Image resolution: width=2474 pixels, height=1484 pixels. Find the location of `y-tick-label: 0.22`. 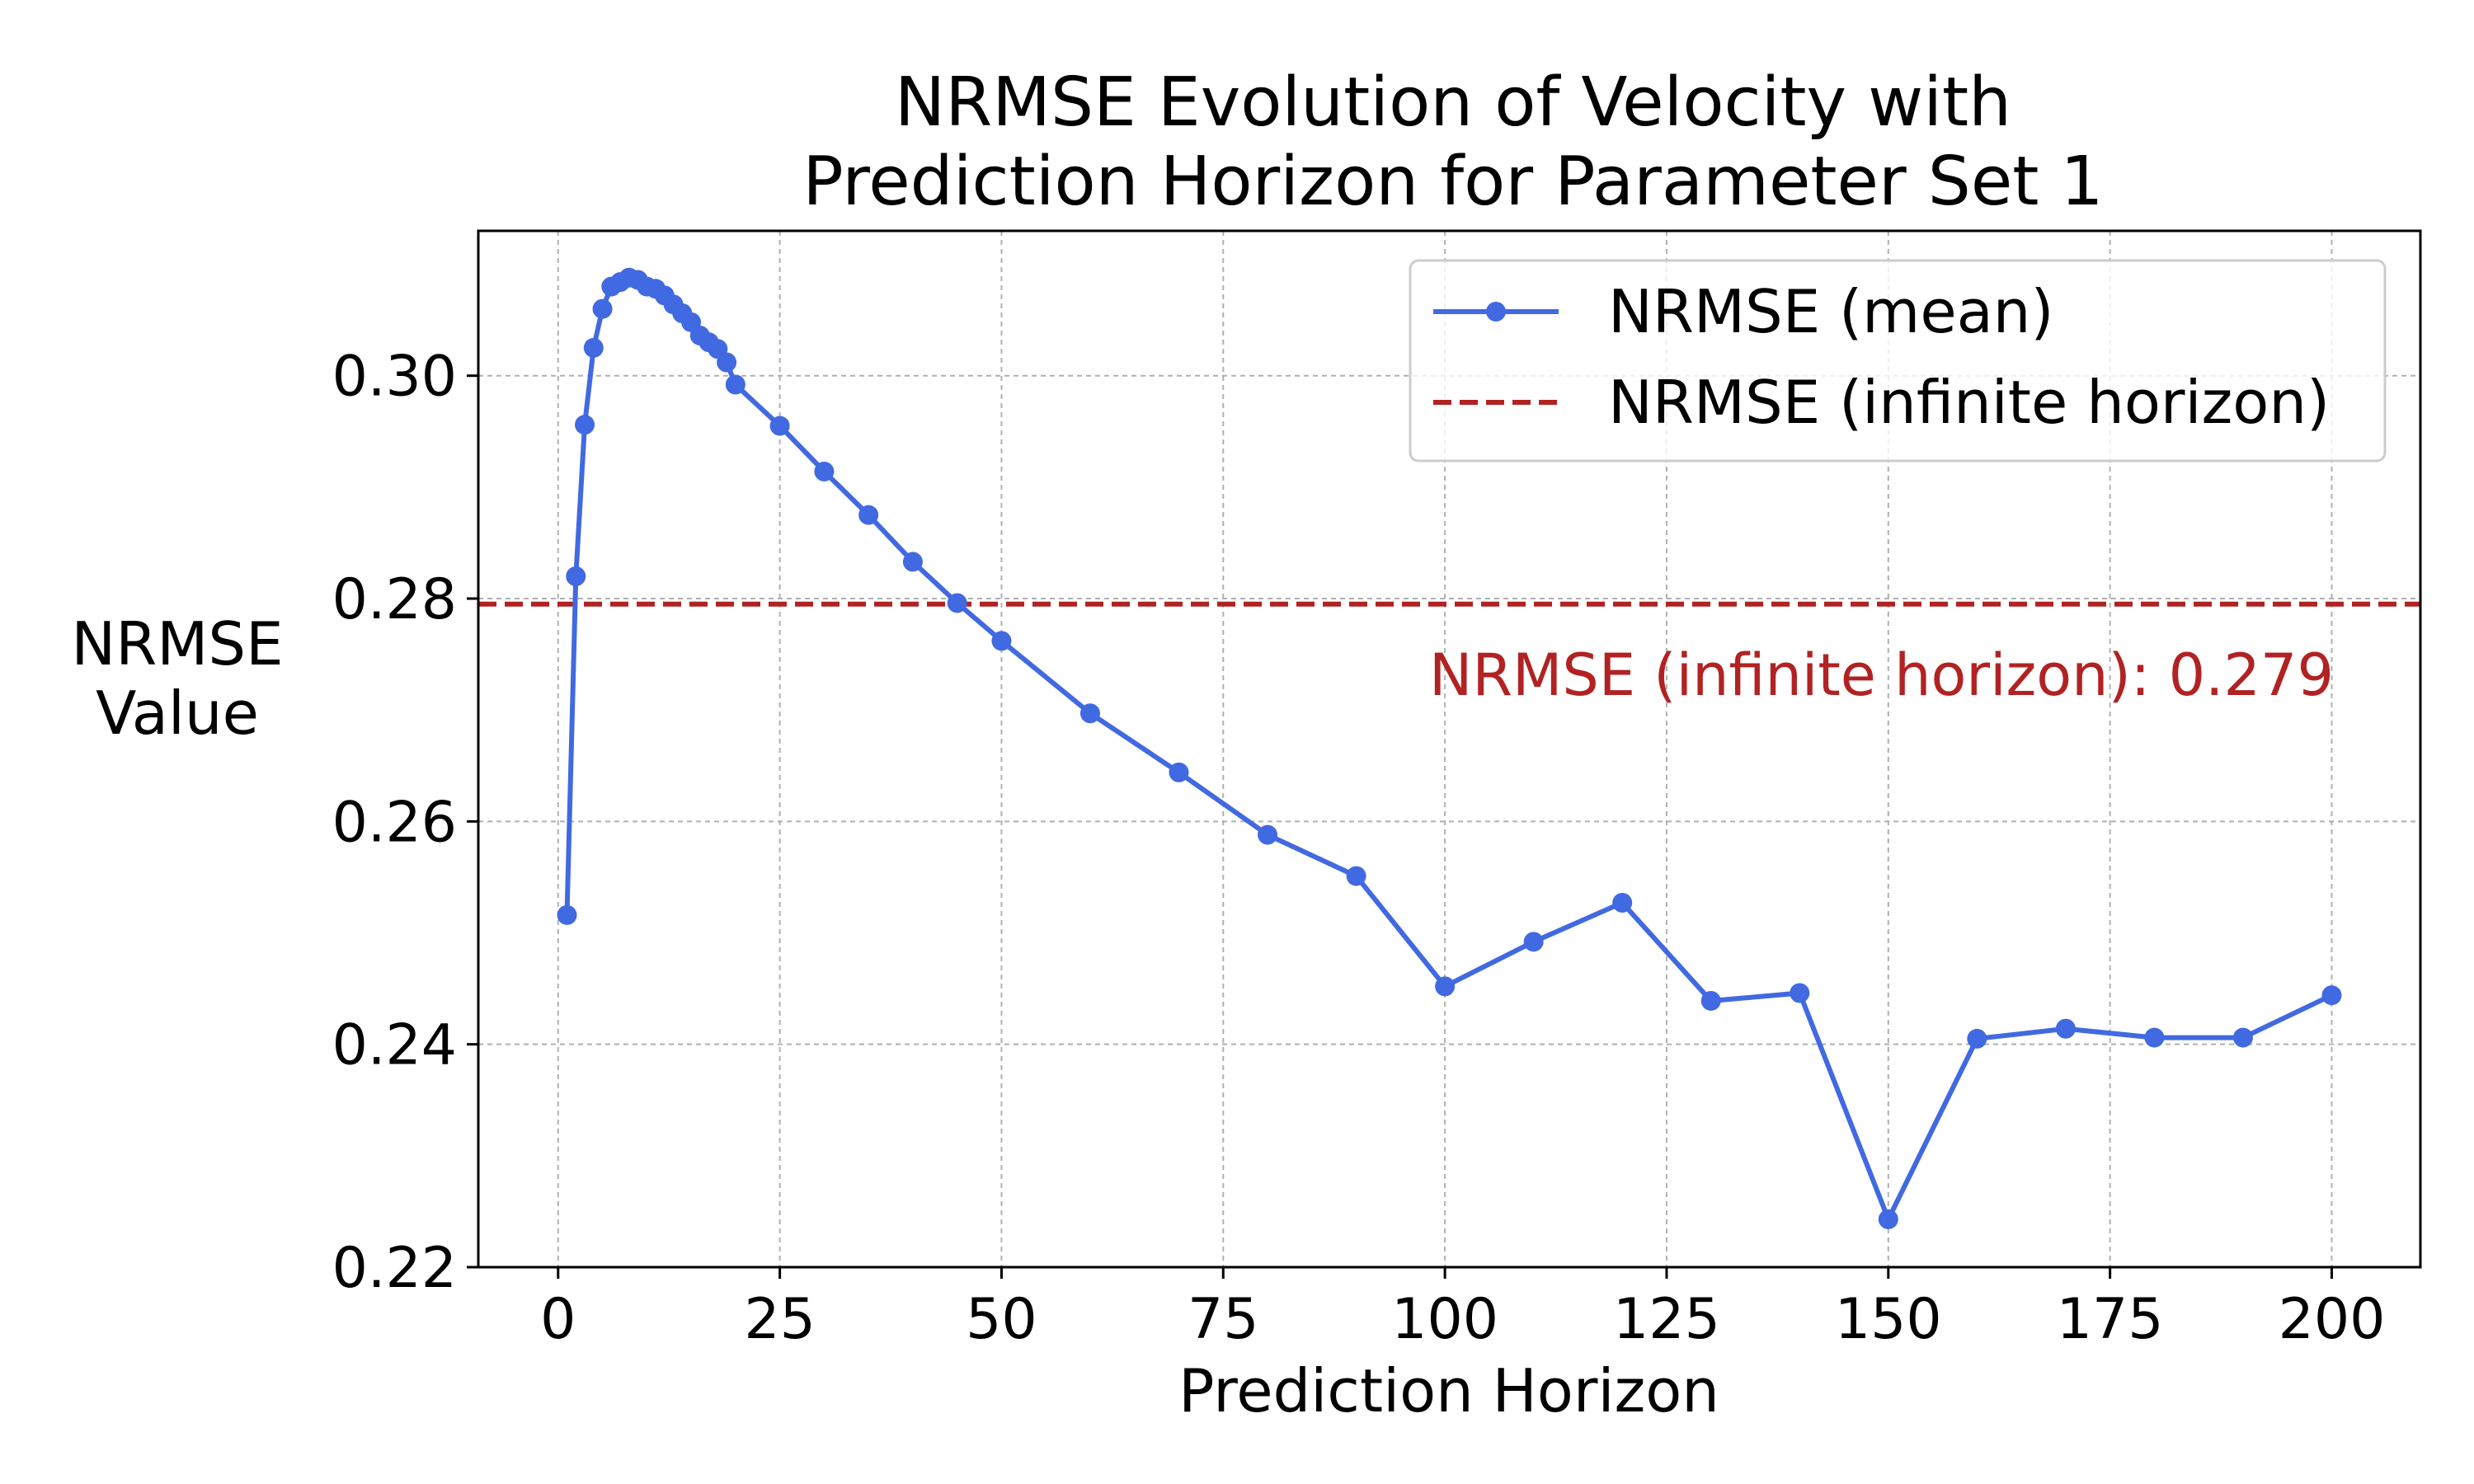

y-tick-label: 0.22 is located at coordinates (394, 1268).